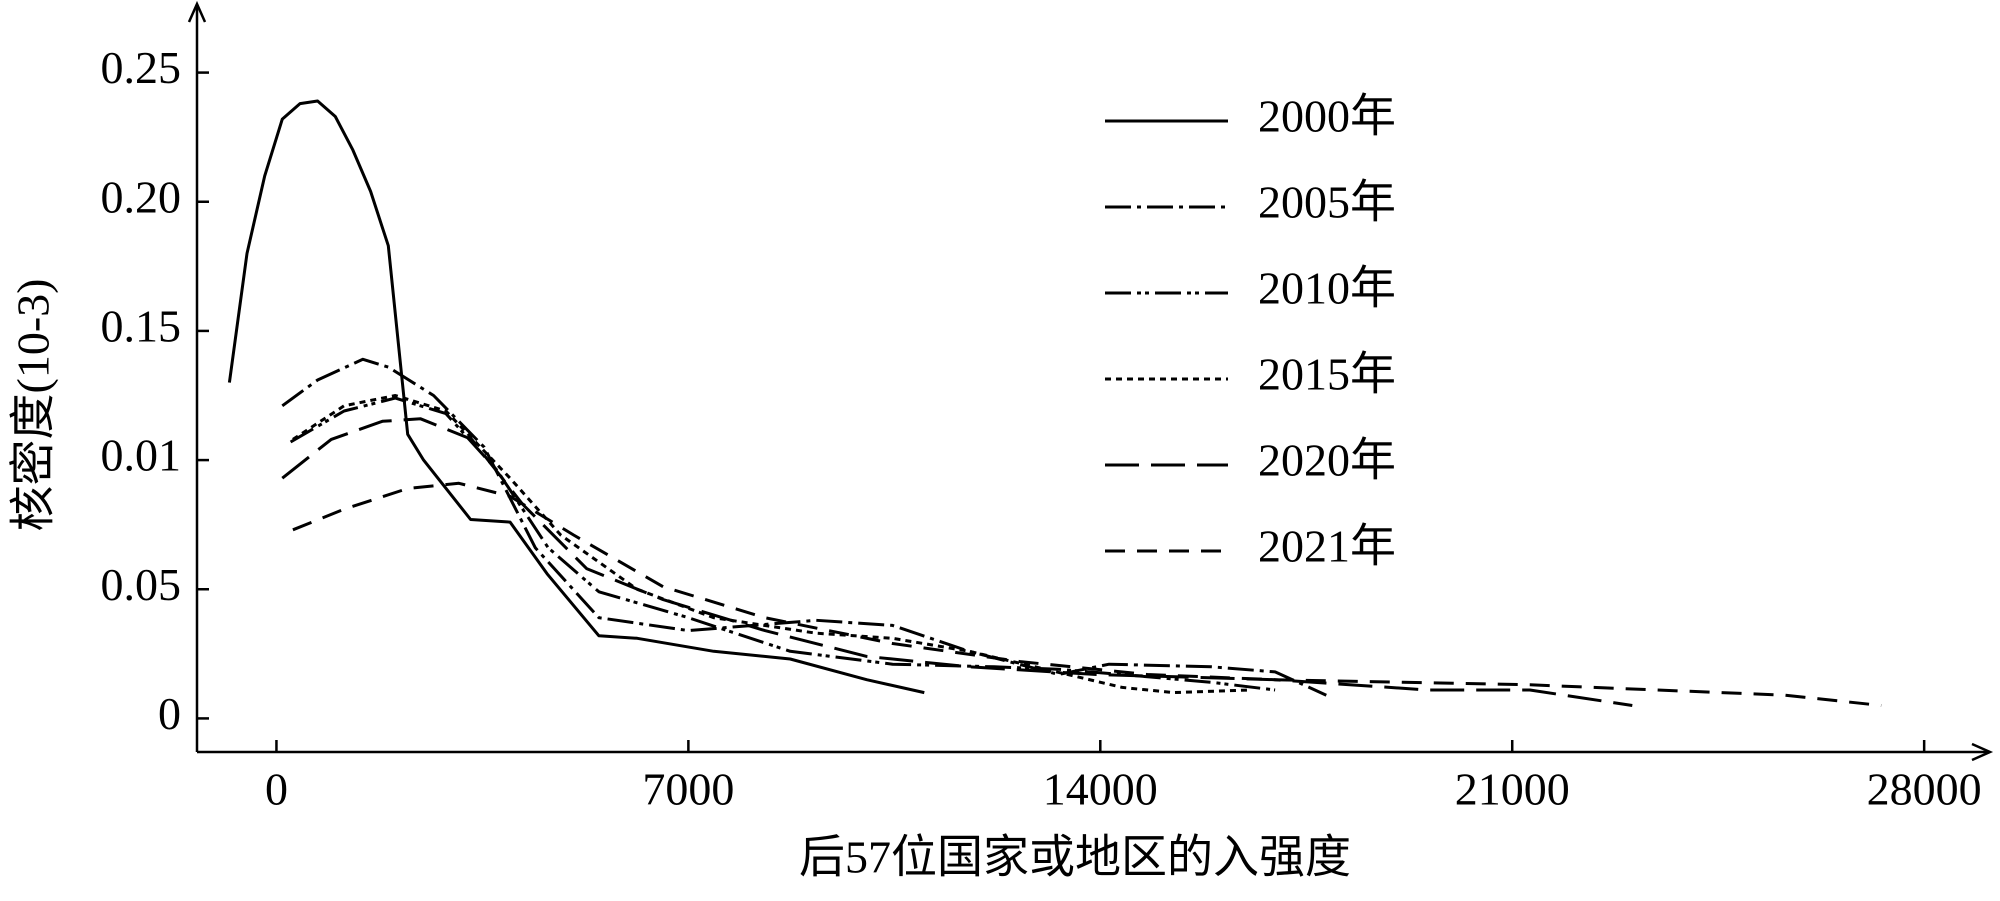 The image size is (2000, 901). Describe the element at coordinates (141, 67) in the screenshot. I see `y-tick-label: 0.25` at that location.